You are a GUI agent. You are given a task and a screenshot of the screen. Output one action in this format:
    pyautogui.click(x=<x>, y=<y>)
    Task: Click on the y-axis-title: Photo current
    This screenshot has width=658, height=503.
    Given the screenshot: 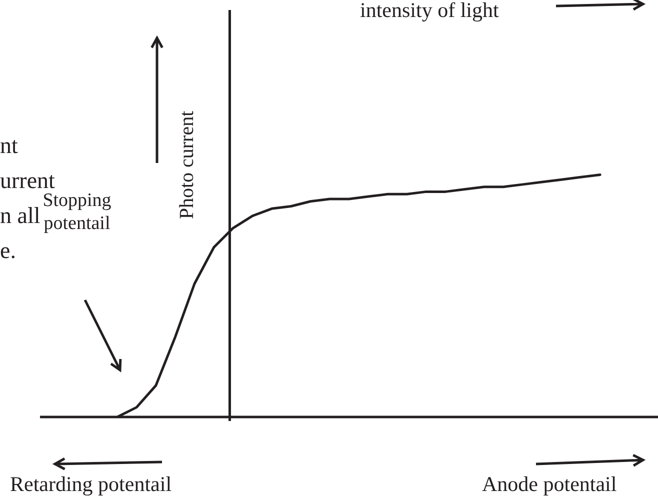 What is the action you would take?
    pyautogui.click(x=187, y=165)
    